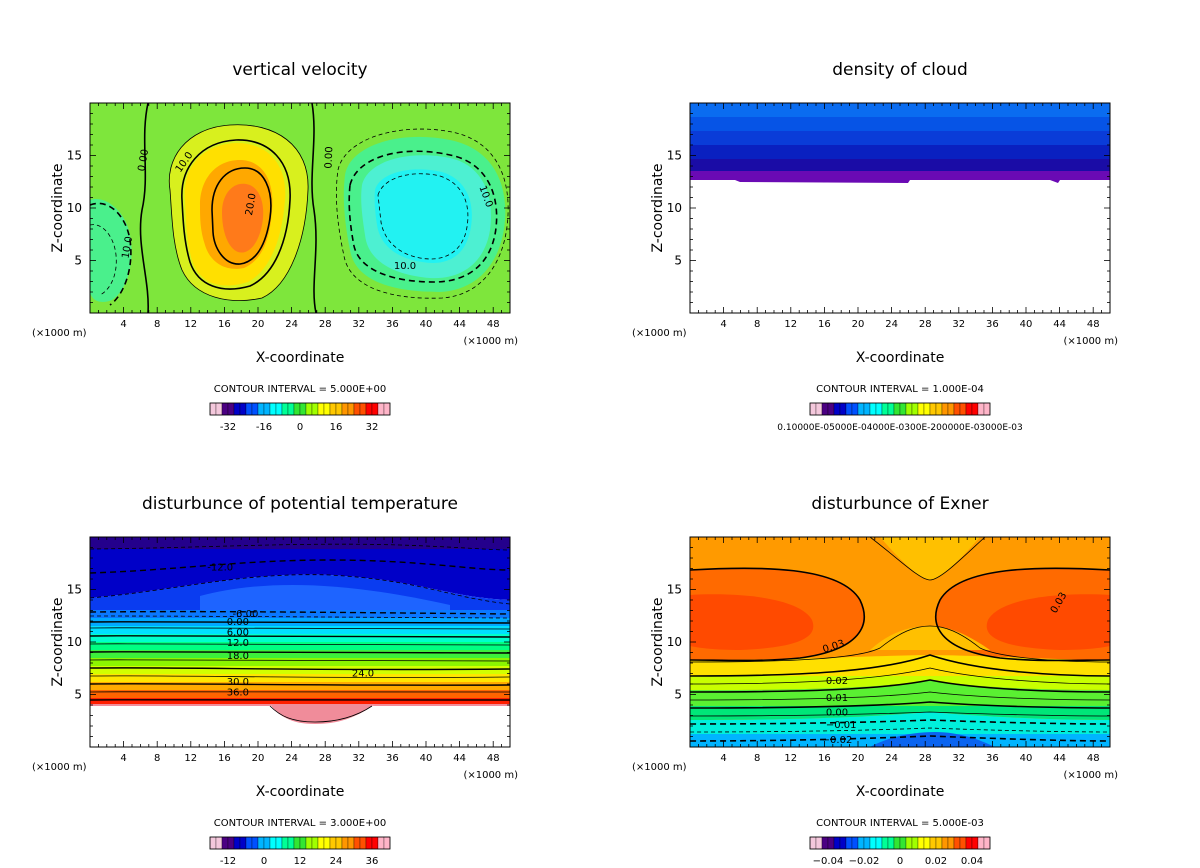  I want to click on field-potential-temperature, so click(300, 642).